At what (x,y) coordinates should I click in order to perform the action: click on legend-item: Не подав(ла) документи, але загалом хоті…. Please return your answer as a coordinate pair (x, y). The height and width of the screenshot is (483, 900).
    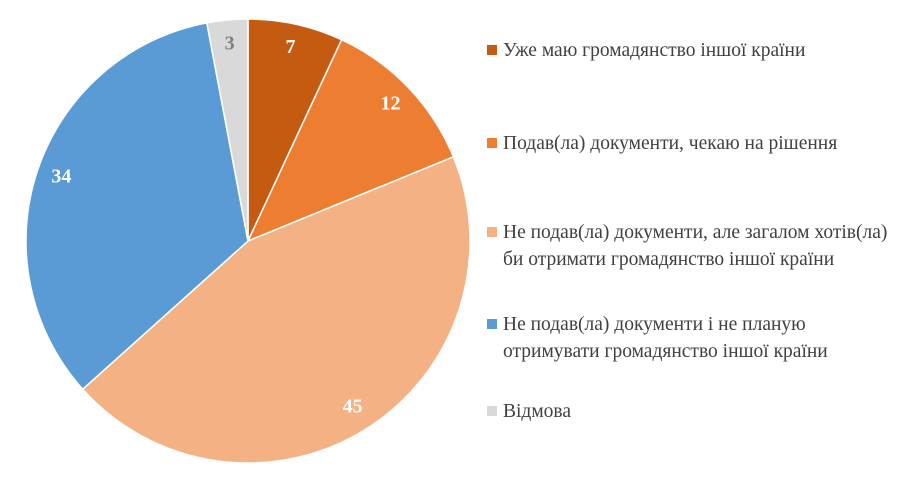
    Looking at the image, I should click on (692, 246).